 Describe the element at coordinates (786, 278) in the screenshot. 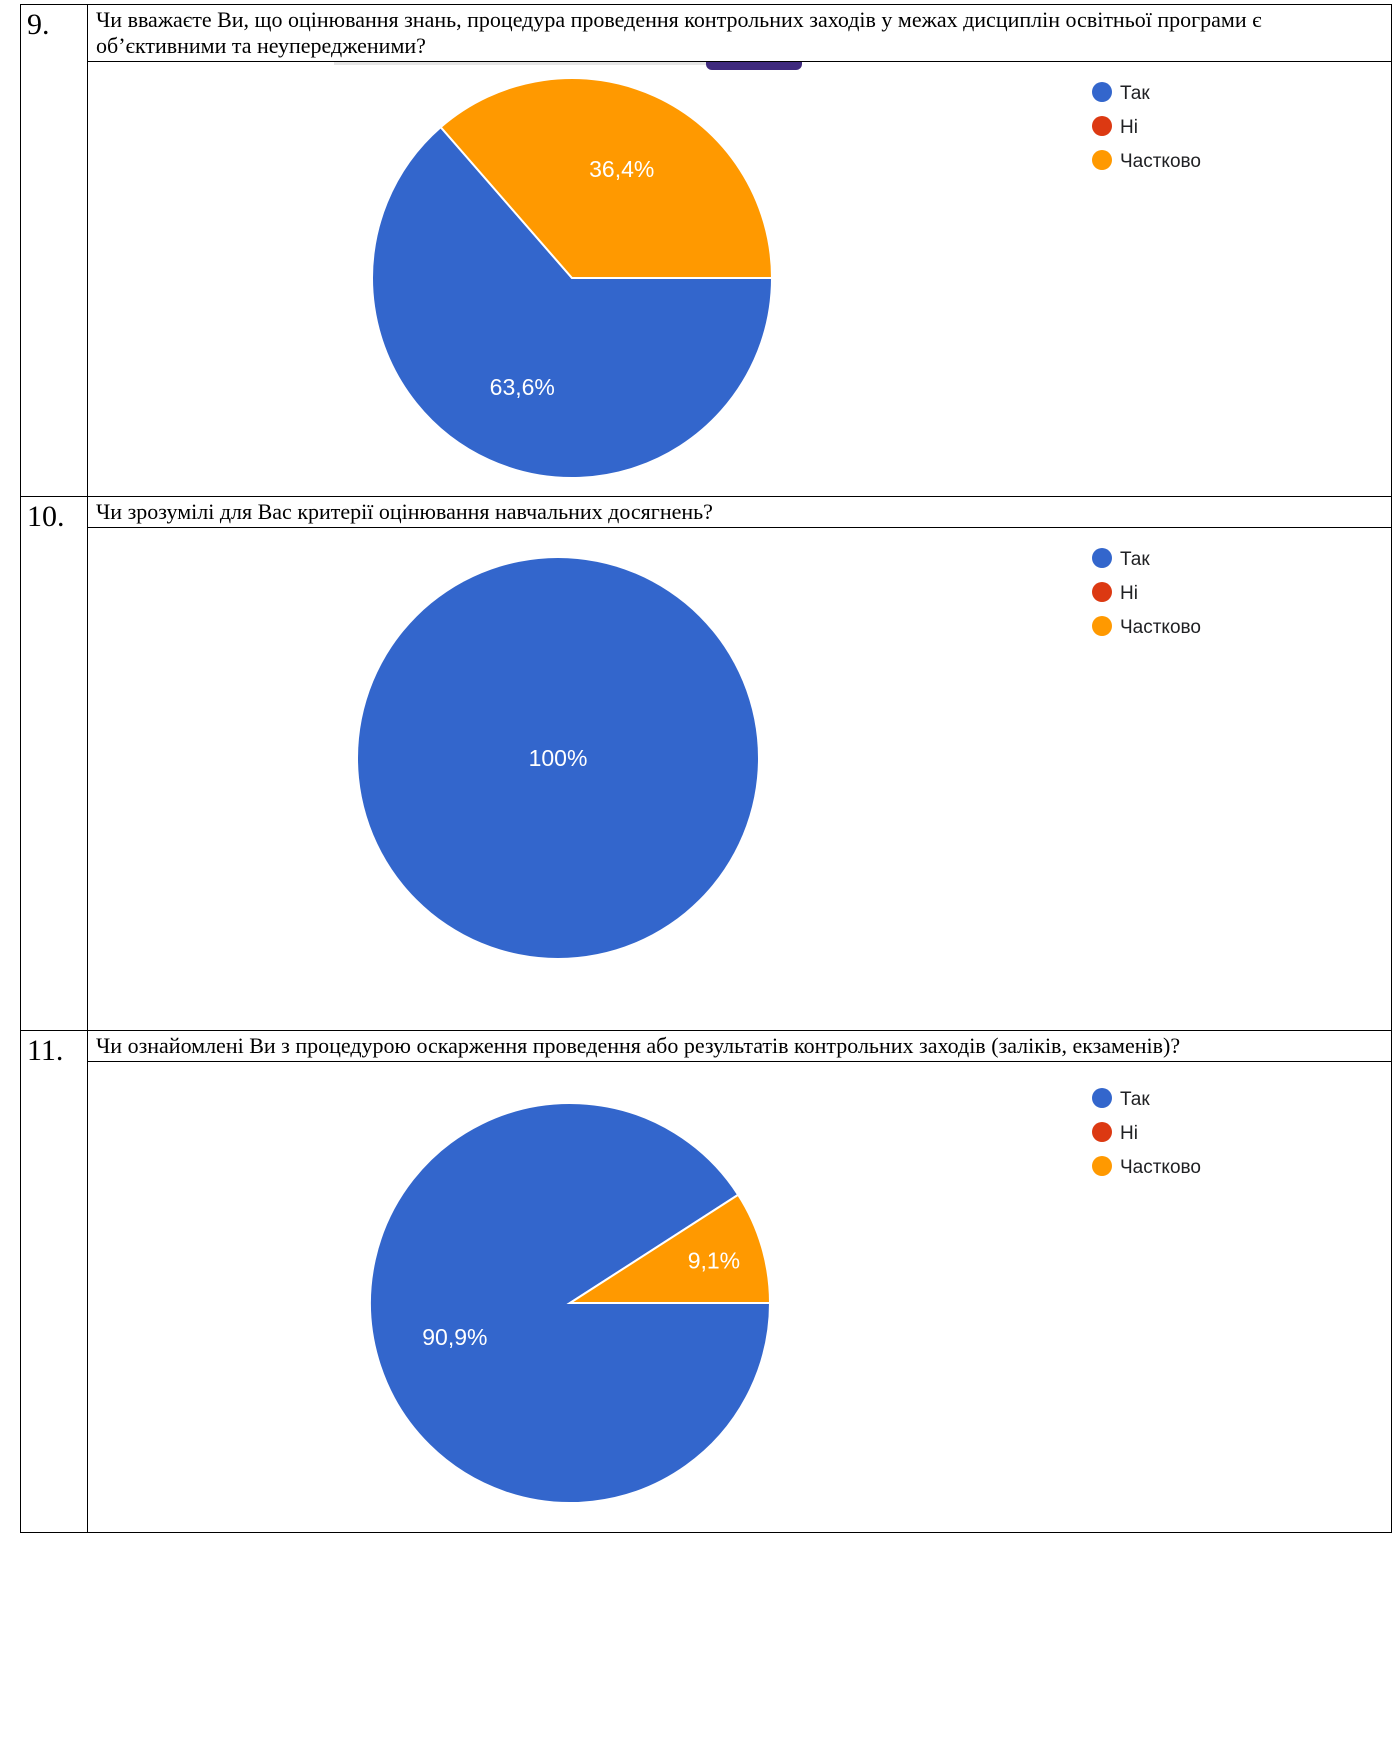

I see `pie-chart: 63,6% 36,4% Так Ні Частково` at that location.